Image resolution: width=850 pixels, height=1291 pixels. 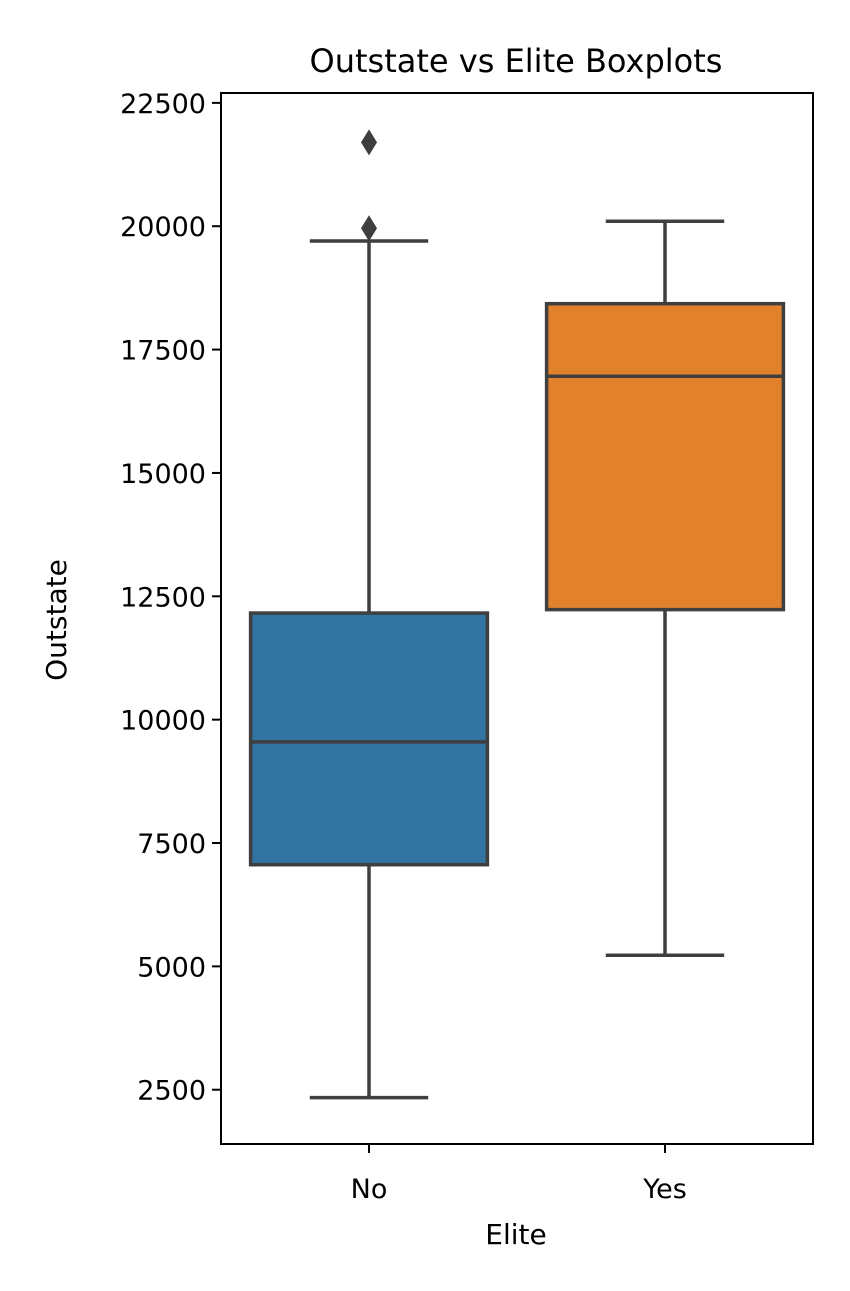 I want to click on y-tick-label: 22500, so click(x=163, y=104).